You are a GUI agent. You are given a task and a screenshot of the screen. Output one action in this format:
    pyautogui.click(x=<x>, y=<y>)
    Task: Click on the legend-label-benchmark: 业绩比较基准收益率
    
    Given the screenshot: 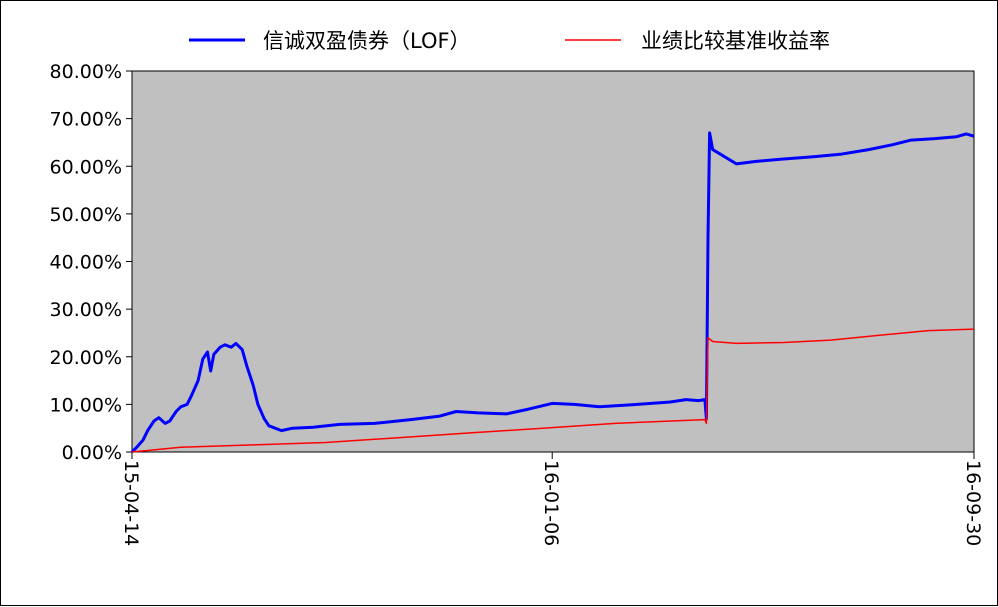 What is the action you would take?
    pyautogui.click(x=735, y=41)
    